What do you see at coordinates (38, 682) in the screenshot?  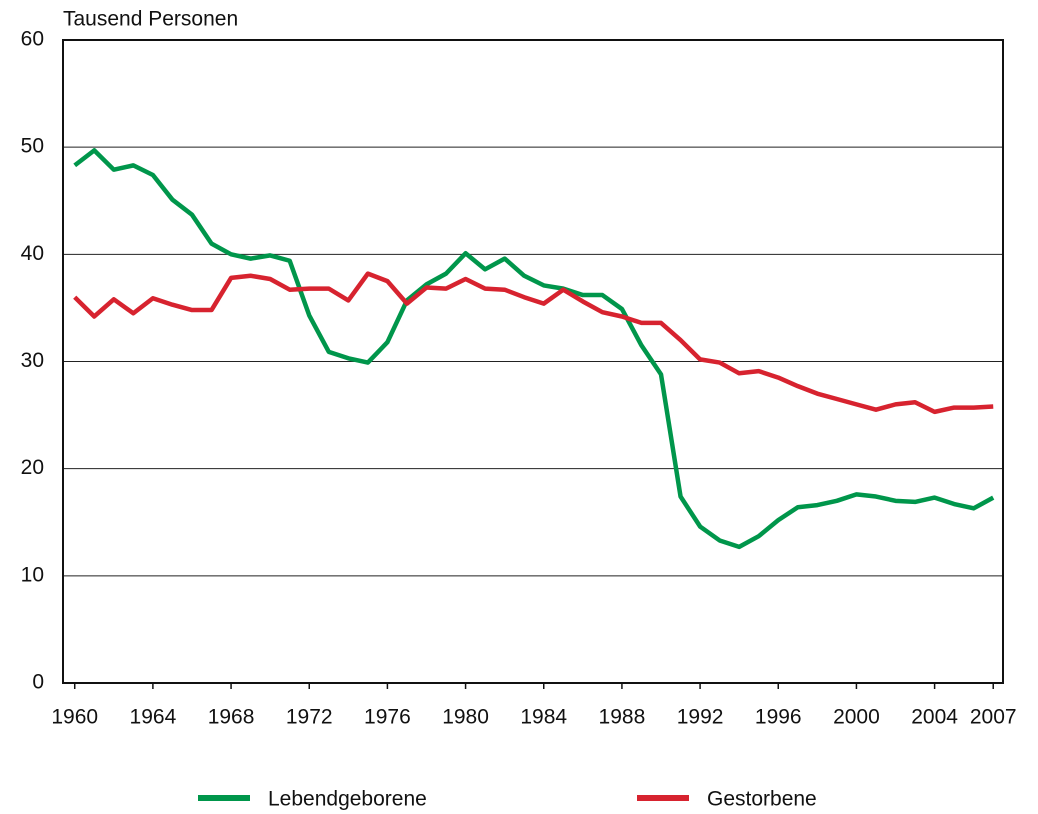 I see `y-tick-label: 0` at bounding box center [38, 682].